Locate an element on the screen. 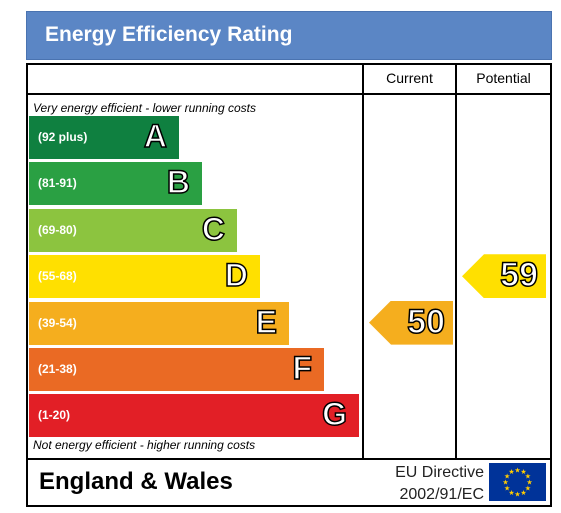  region-label: England & Wales is located at coordinates (136, 481).